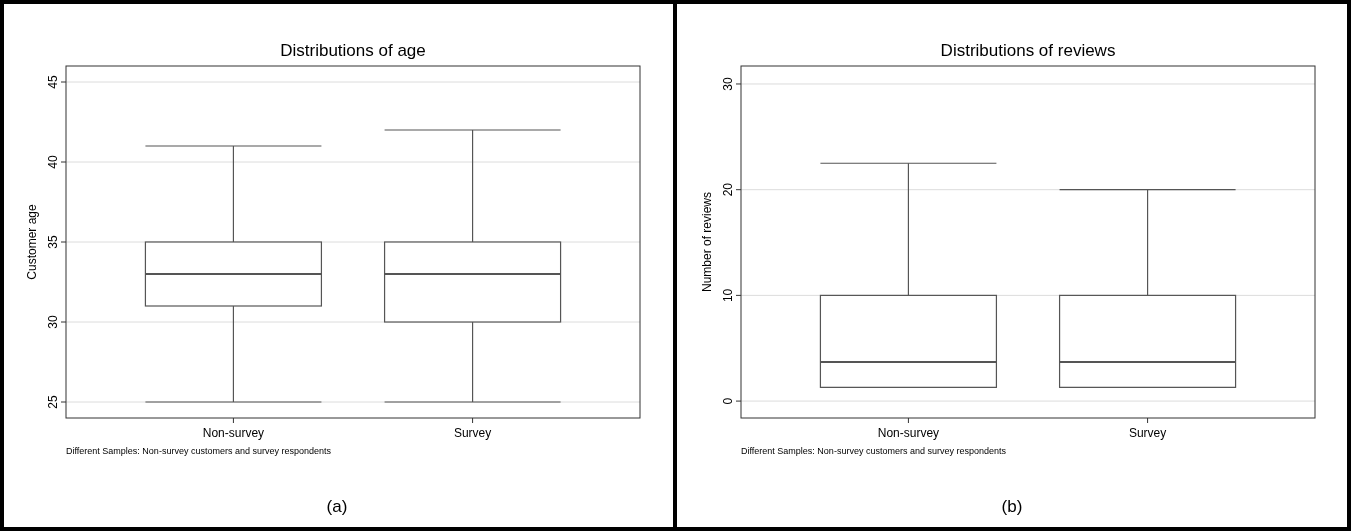  I want to click on text: (b), so click(1012, 506).